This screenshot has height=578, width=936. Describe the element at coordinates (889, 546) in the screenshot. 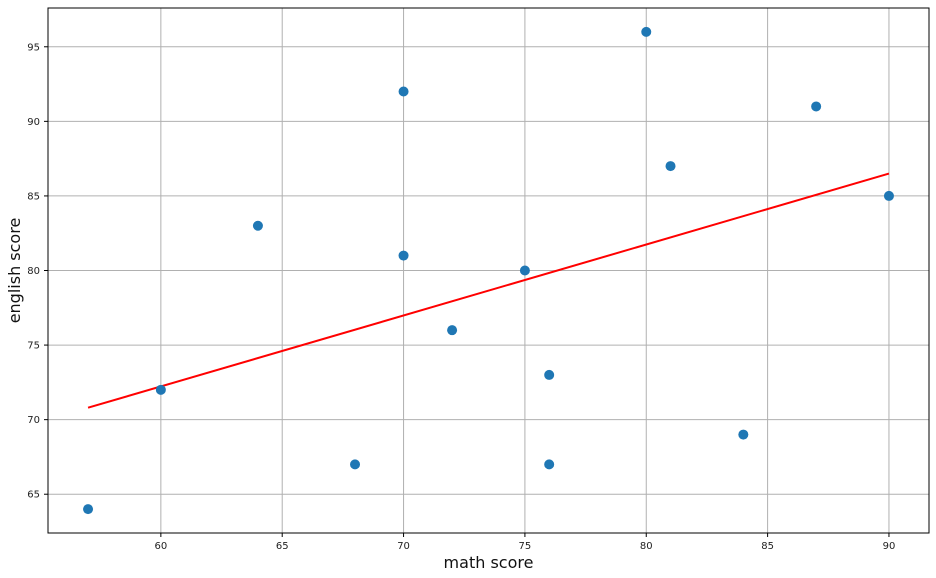

I see `x-tick-label: 90` at that location.